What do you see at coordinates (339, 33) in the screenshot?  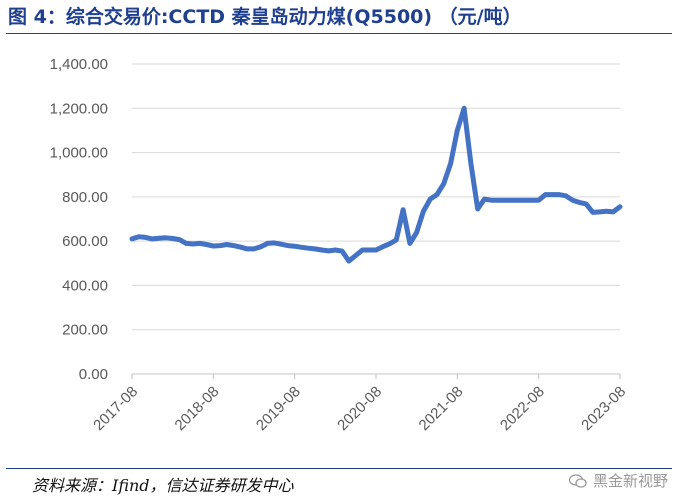 I see `title-divider` at bounding box center [339, 33].